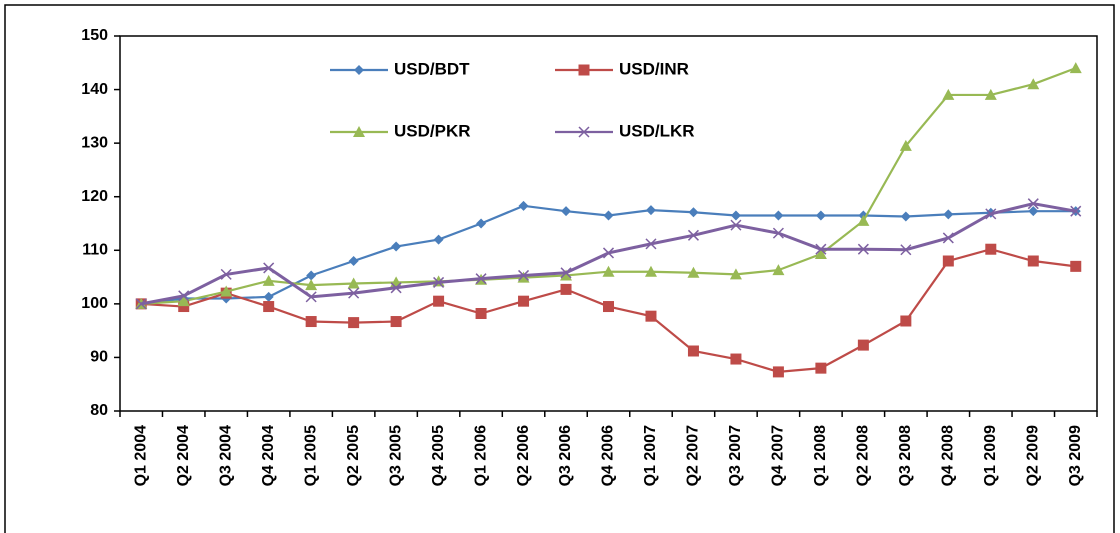  I want to click on x-tick-label: Q2 2005, so click(353, 455).